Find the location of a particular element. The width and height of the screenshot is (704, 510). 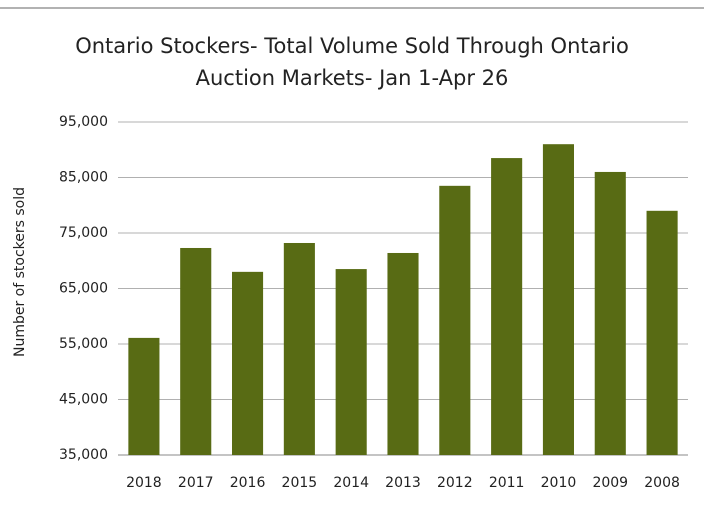

x-tick-label: 2012 is located at coordinates (455, 483).